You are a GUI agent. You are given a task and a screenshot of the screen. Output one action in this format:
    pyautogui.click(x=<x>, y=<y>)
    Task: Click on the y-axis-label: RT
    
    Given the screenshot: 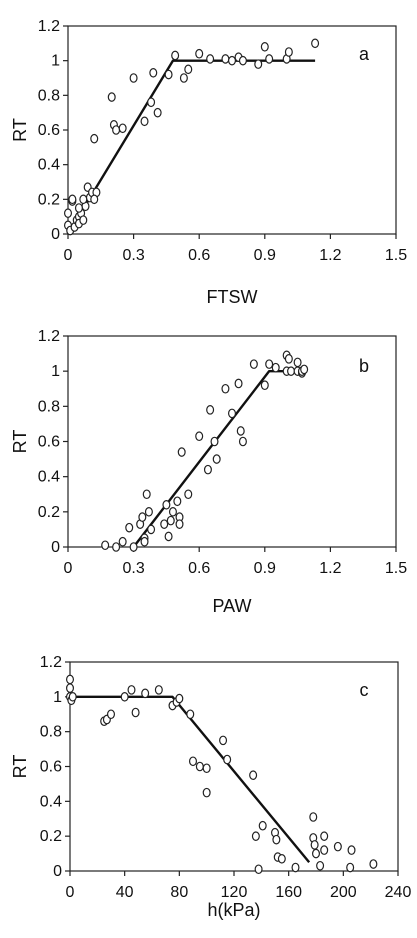 What is the action you would take?
    pyautogui.click(x=20, y=442)
    